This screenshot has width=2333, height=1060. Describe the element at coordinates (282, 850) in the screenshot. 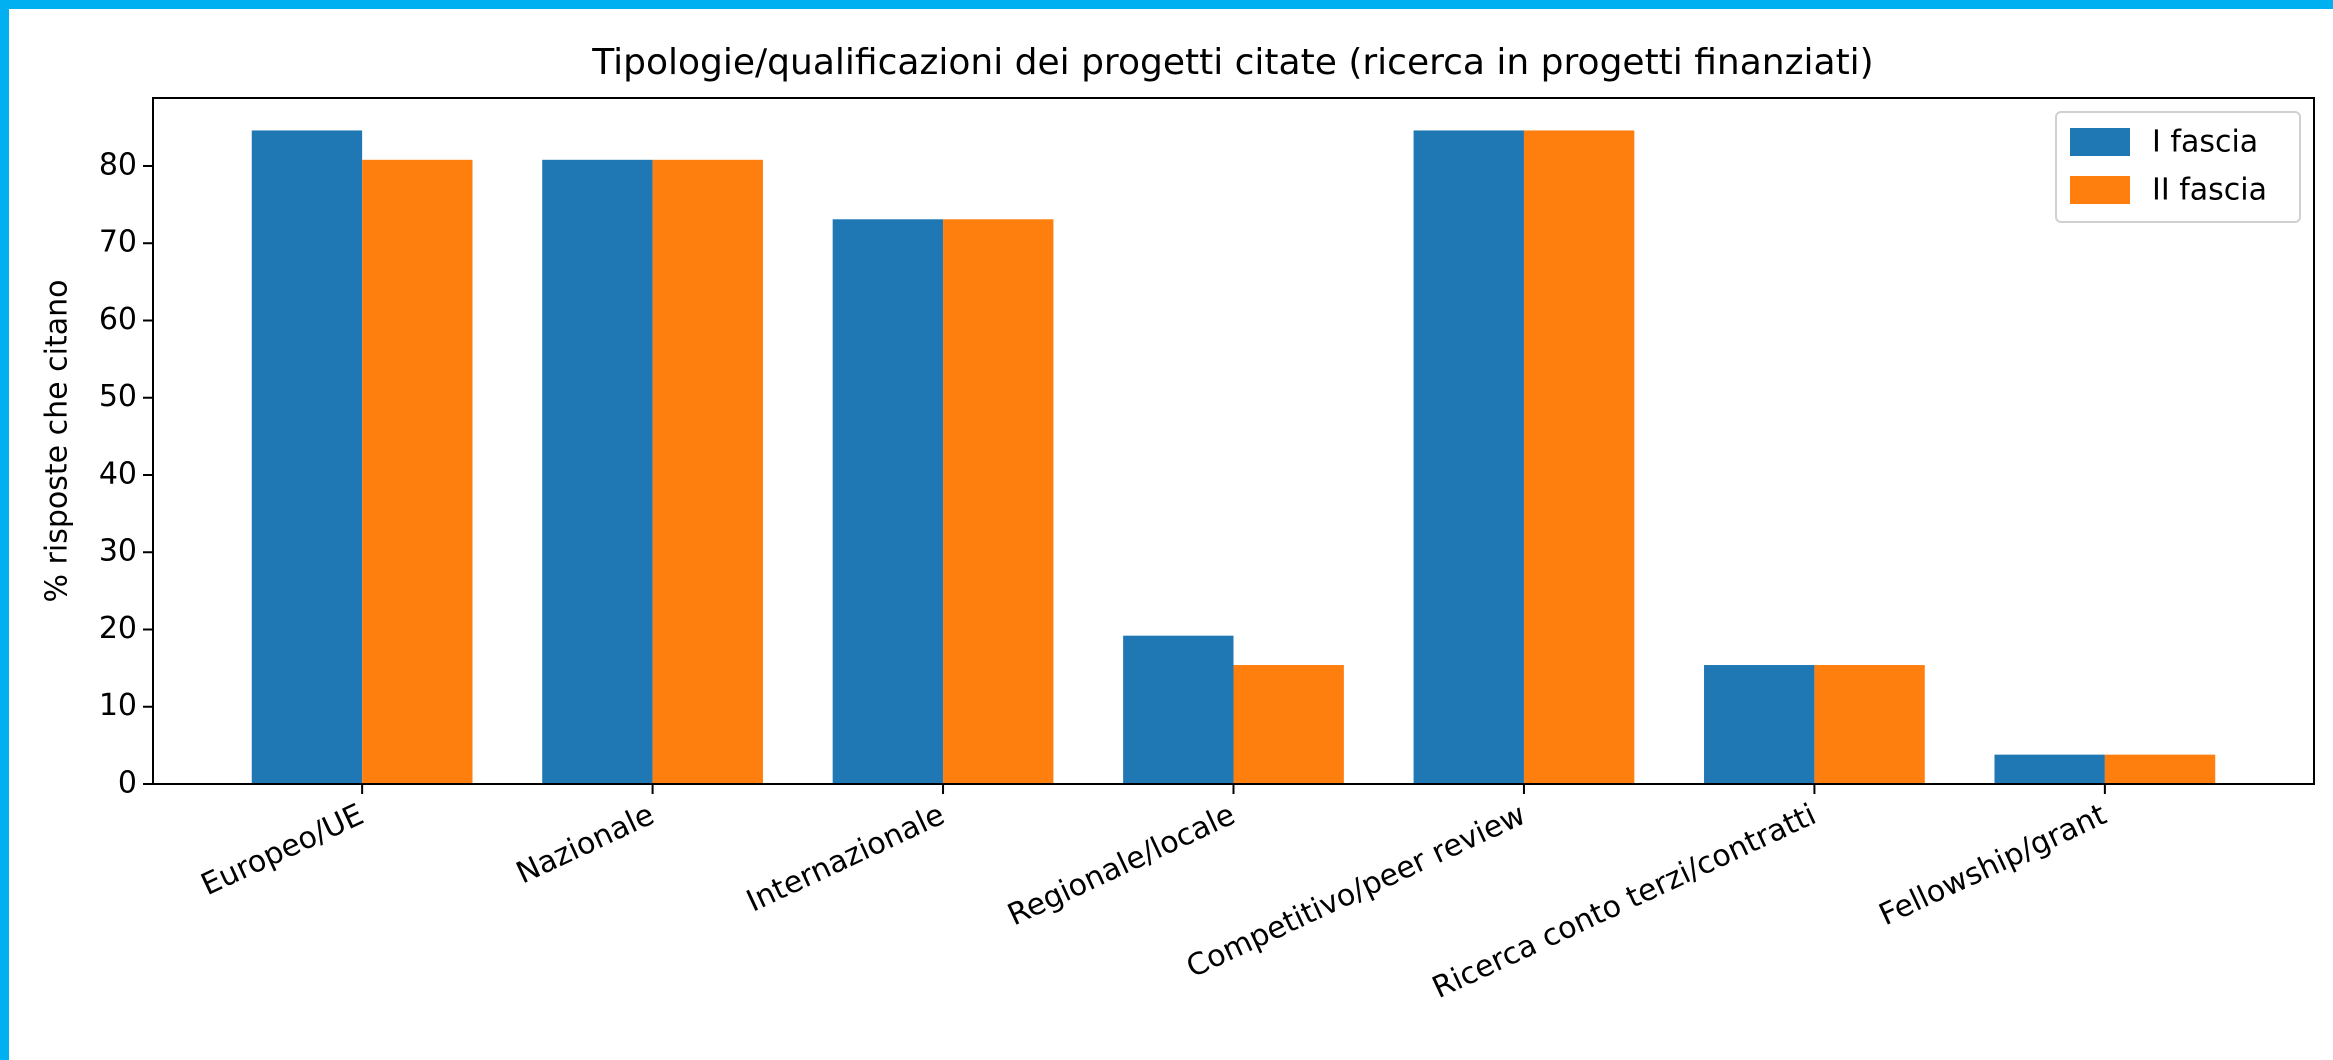

I see `x-tick-label: Europeo/UE` at that location.